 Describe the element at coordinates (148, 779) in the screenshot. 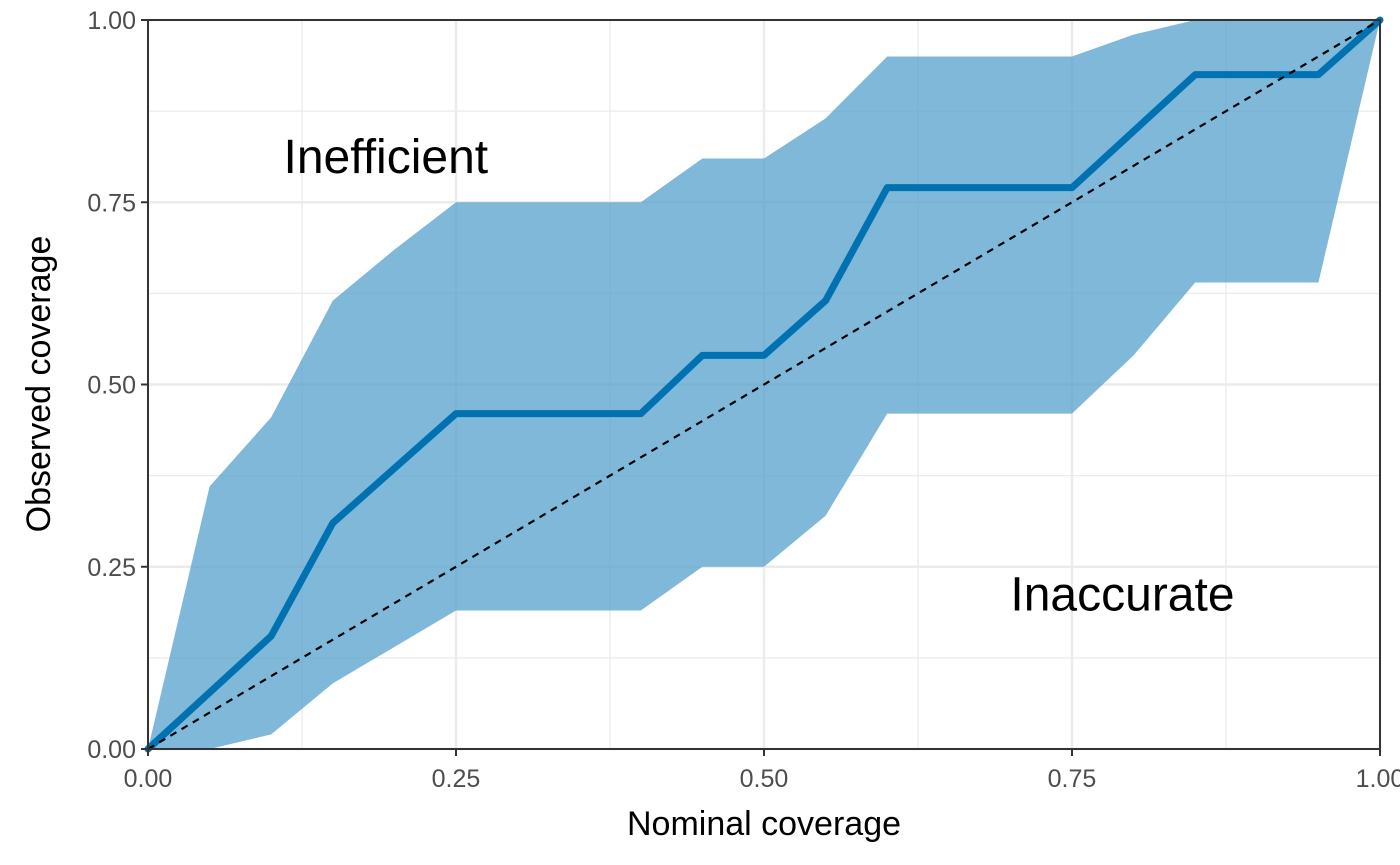

I see `x-tick-label: 0.00` at that location.